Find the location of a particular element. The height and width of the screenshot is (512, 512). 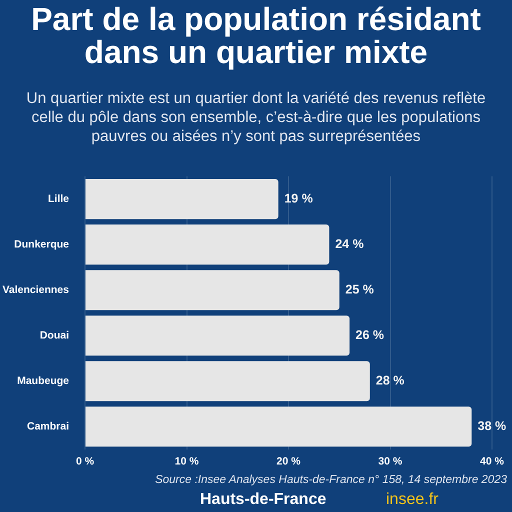

text: insee.fr is located at coordinates (412, 500).